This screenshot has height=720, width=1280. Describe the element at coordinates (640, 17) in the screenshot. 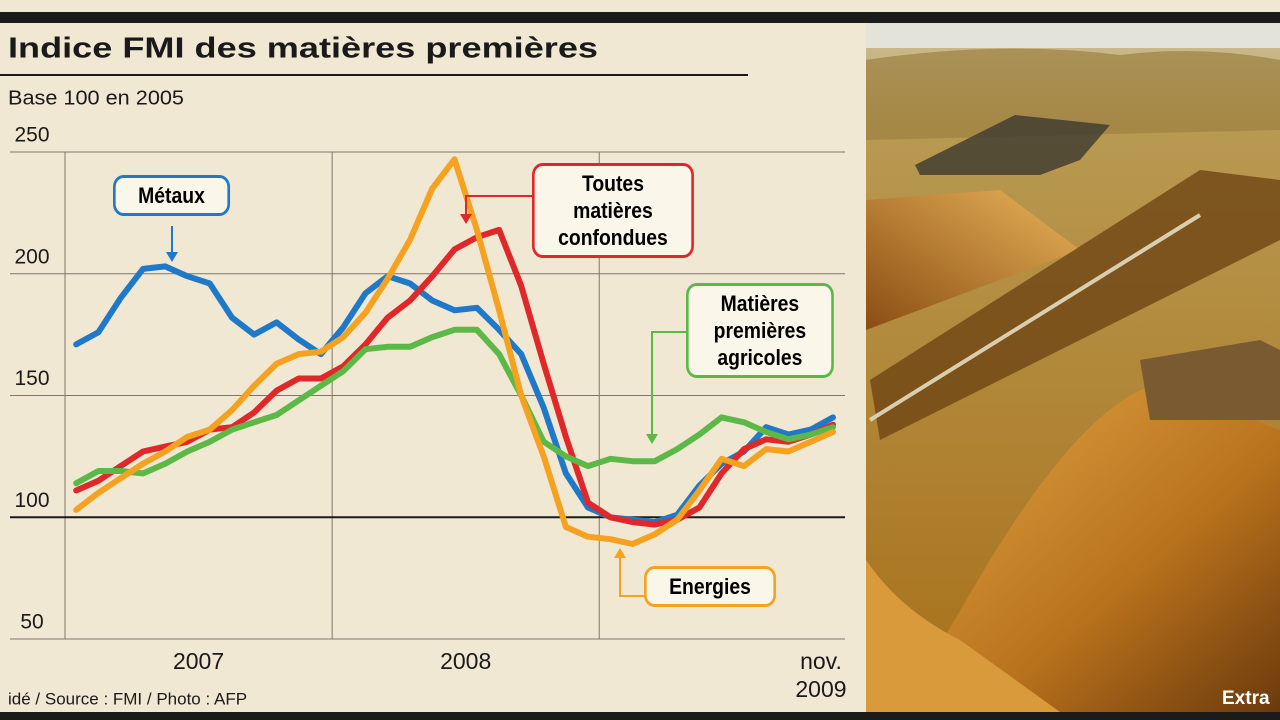

I see `top-bar` at that location.